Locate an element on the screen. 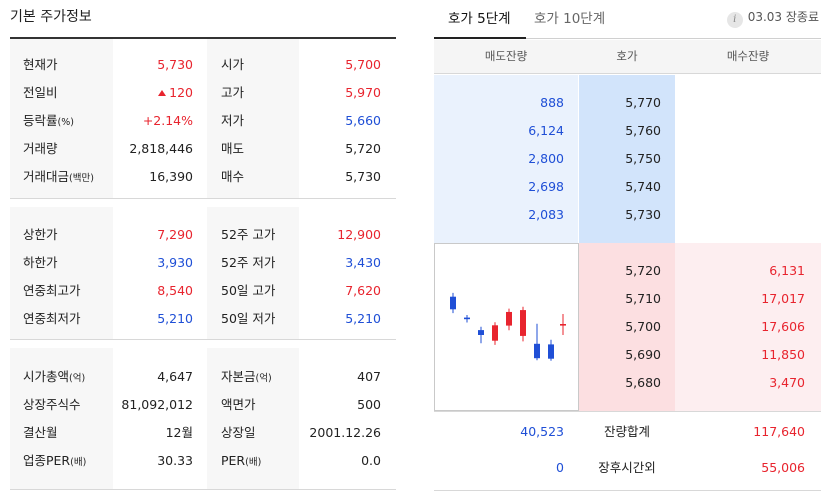 Image resolution: width=831 pixels, height=492 pixels. info-row: 업종PER(배) 30.33 PER(배) 0.0 is located at coordinates (203, 461).